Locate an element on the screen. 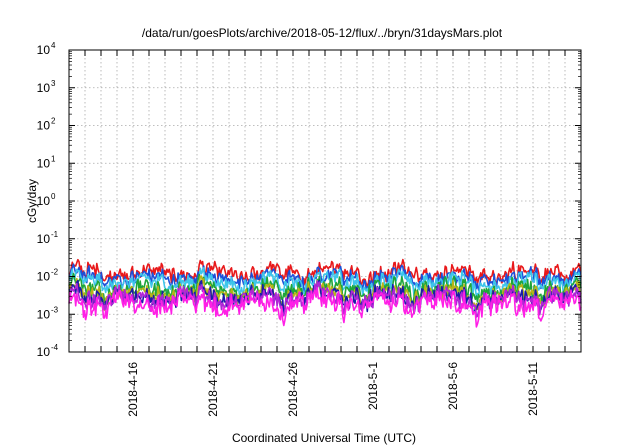 The image size is (640, 448). y-tick-exponent: 4 is located at coordinates (53, 45).